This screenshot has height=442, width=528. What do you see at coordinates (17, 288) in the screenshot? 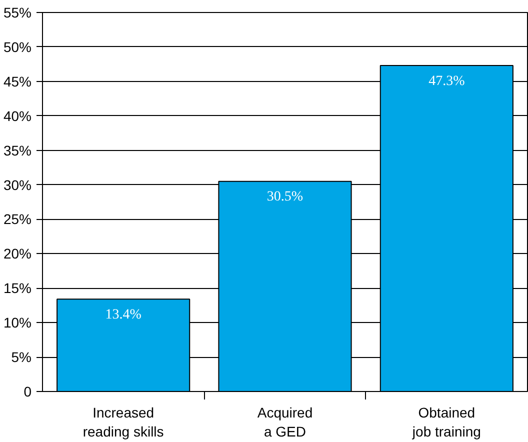
I see `y-tick-label: 15%` at bounding box center [17, 288].